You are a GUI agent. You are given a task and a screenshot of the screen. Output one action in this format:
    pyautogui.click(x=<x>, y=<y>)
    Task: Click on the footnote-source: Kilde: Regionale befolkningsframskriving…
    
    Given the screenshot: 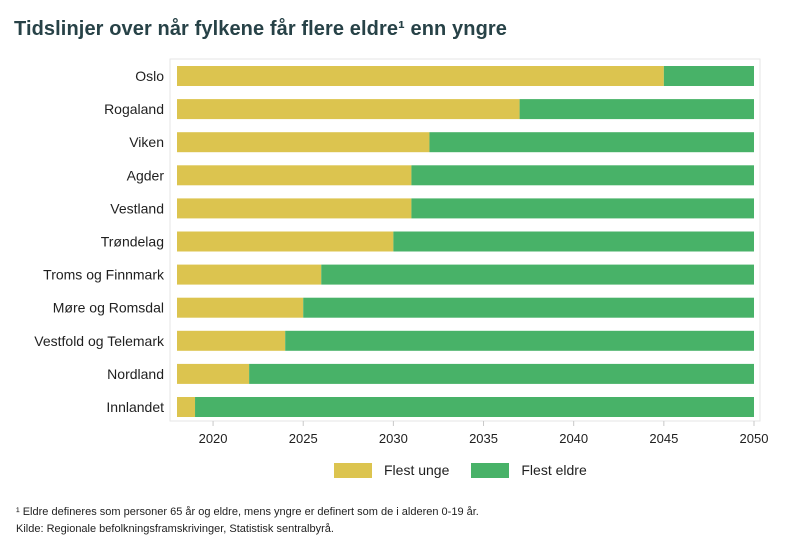 What is the action you would take?
    pyautogui.click(x=175, y=529)
    